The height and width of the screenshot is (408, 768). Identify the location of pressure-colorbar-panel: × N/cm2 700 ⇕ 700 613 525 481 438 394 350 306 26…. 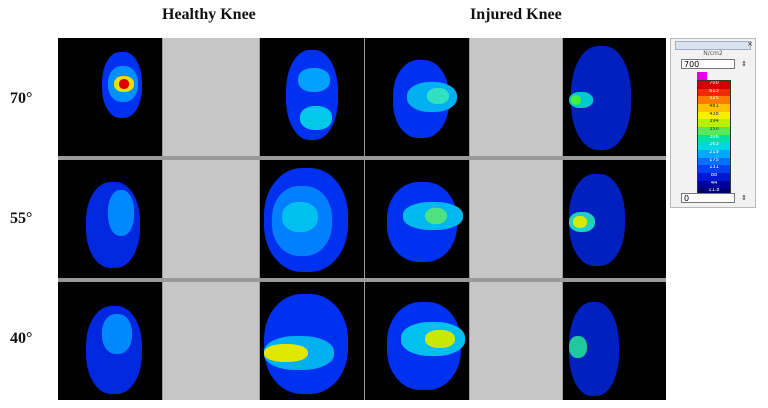
(713, 123).